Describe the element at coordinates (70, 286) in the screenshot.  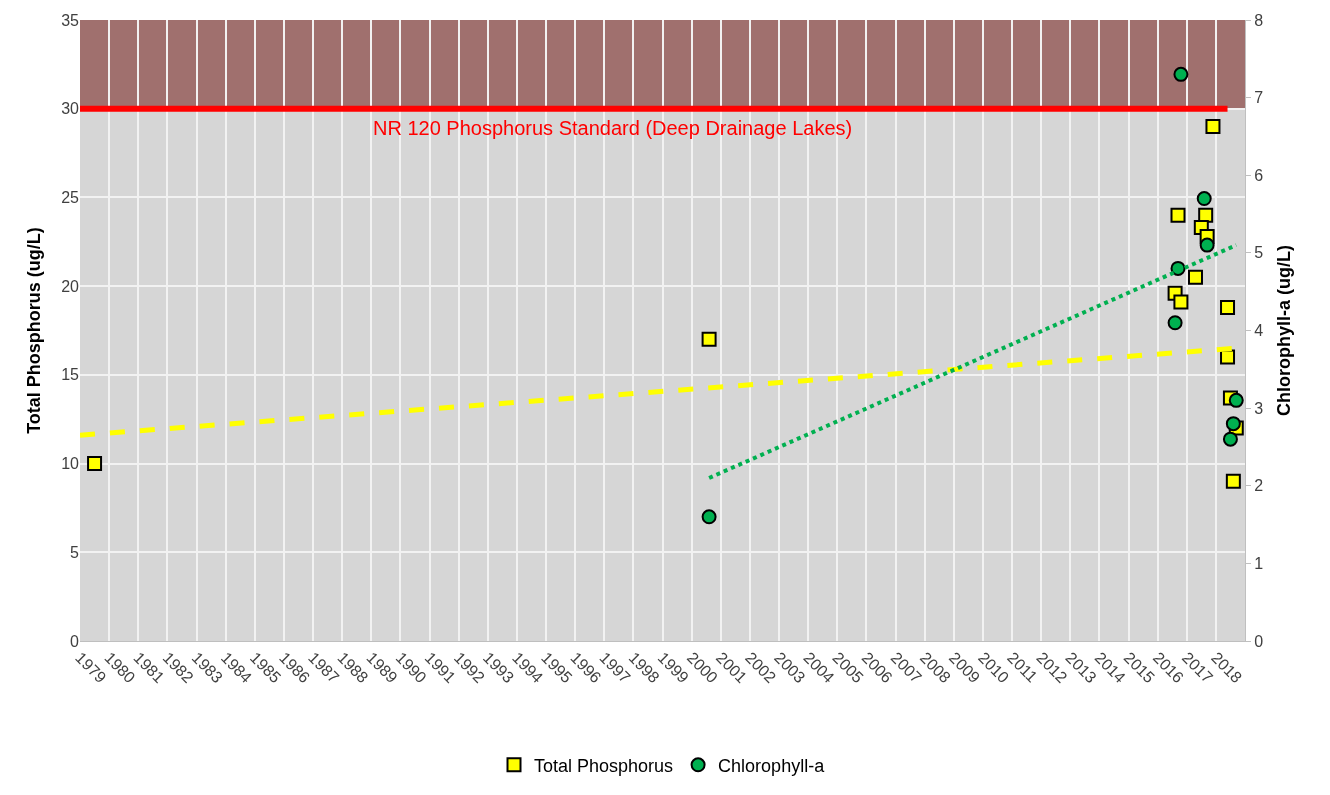
I see `y-tick-label: 20` at that location.